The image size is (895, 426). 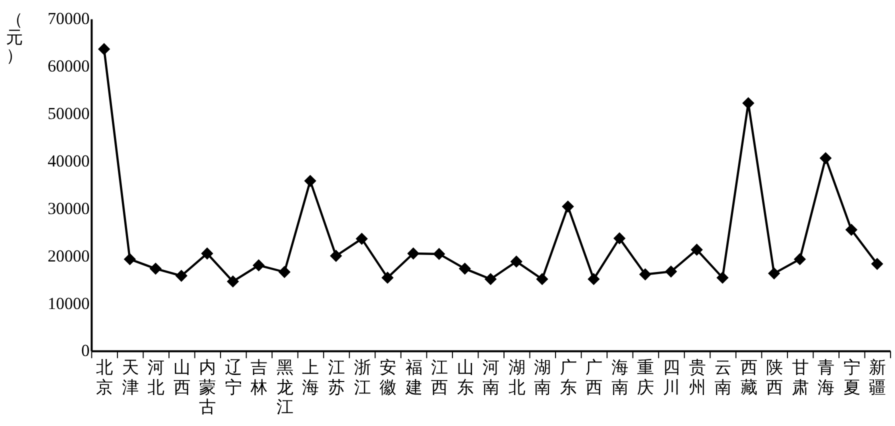 I want to click on x-tick-label: 江西, so click(x=439, y=377).